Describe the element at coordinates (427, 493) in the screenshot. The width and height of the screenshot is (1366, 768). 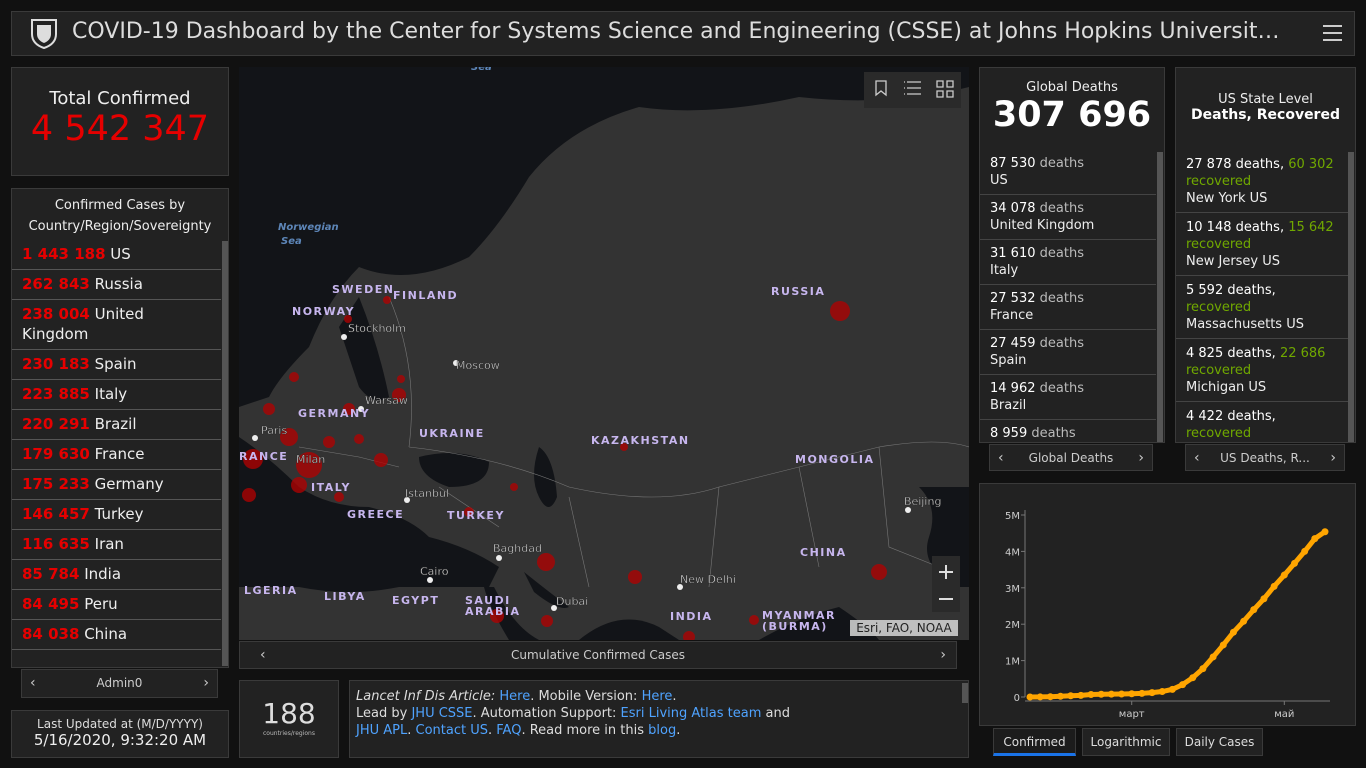
I see `map-label: Istanbul` at that location.